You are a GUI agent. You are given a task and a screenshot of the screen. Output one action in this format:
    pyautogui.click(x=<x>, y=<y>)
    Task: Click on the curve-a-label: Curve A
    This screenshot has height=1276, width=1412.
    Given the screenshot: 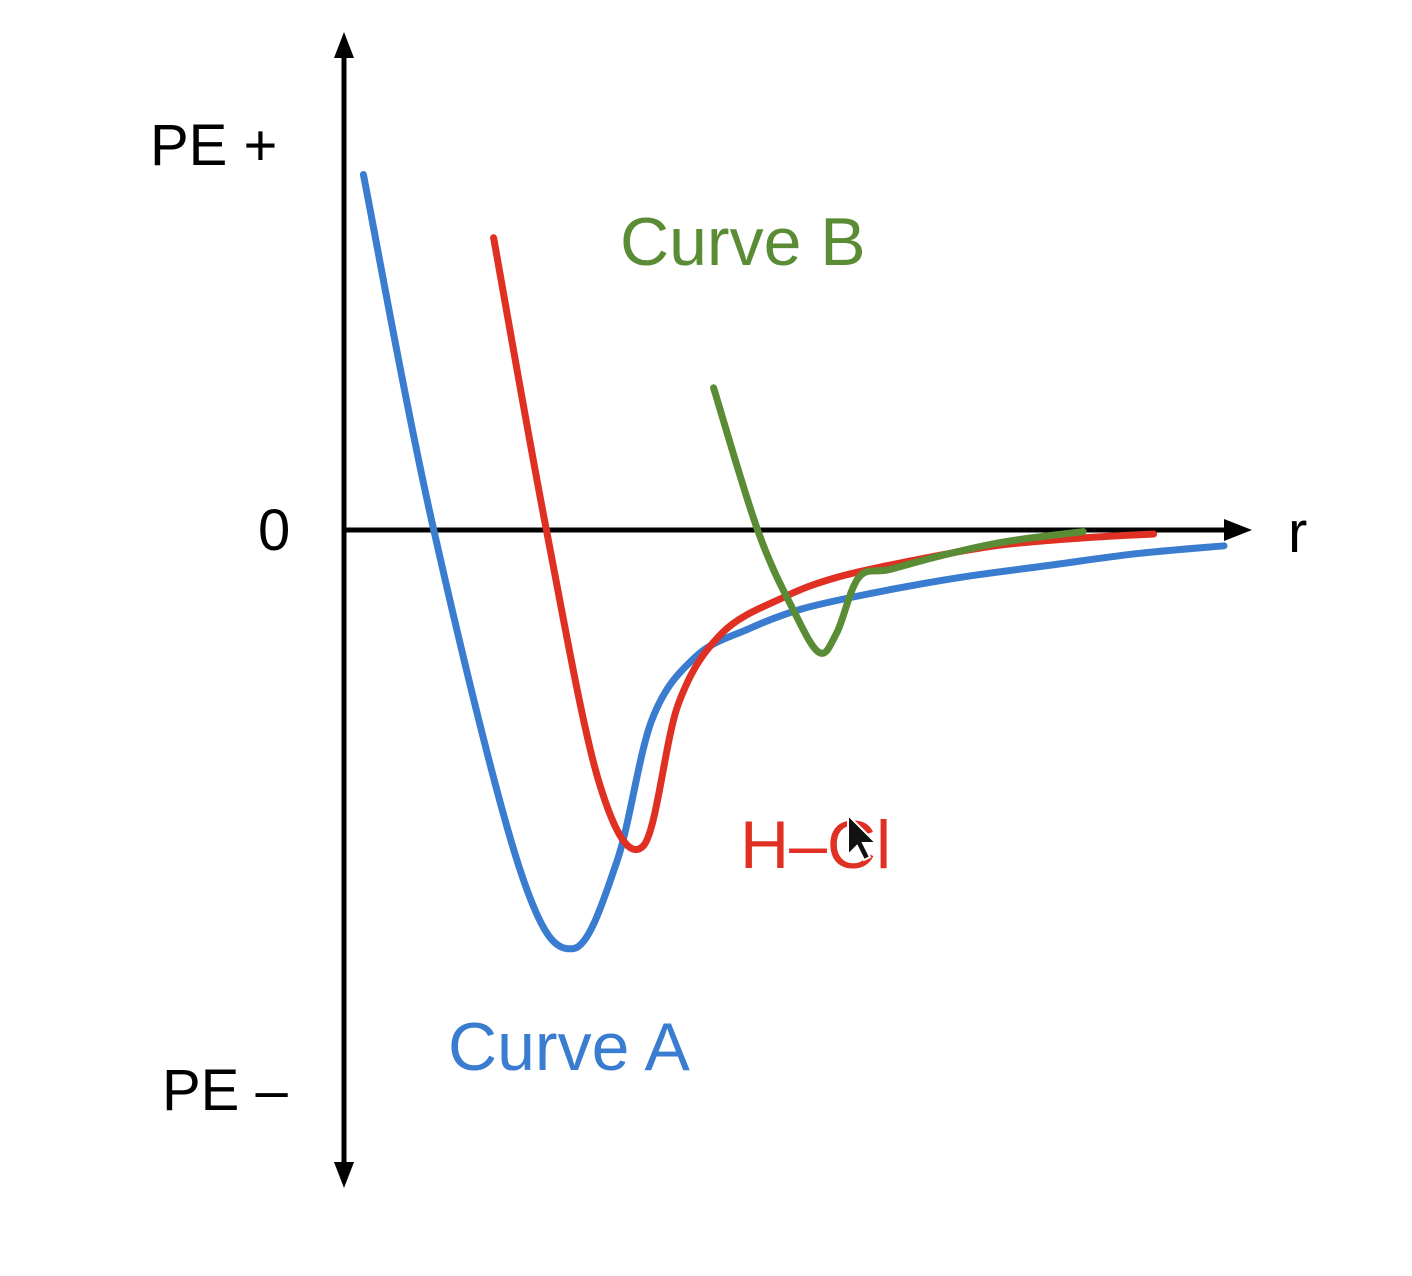 What is the action you would take?
    pyautogui.click(x=569, y=1047)
    